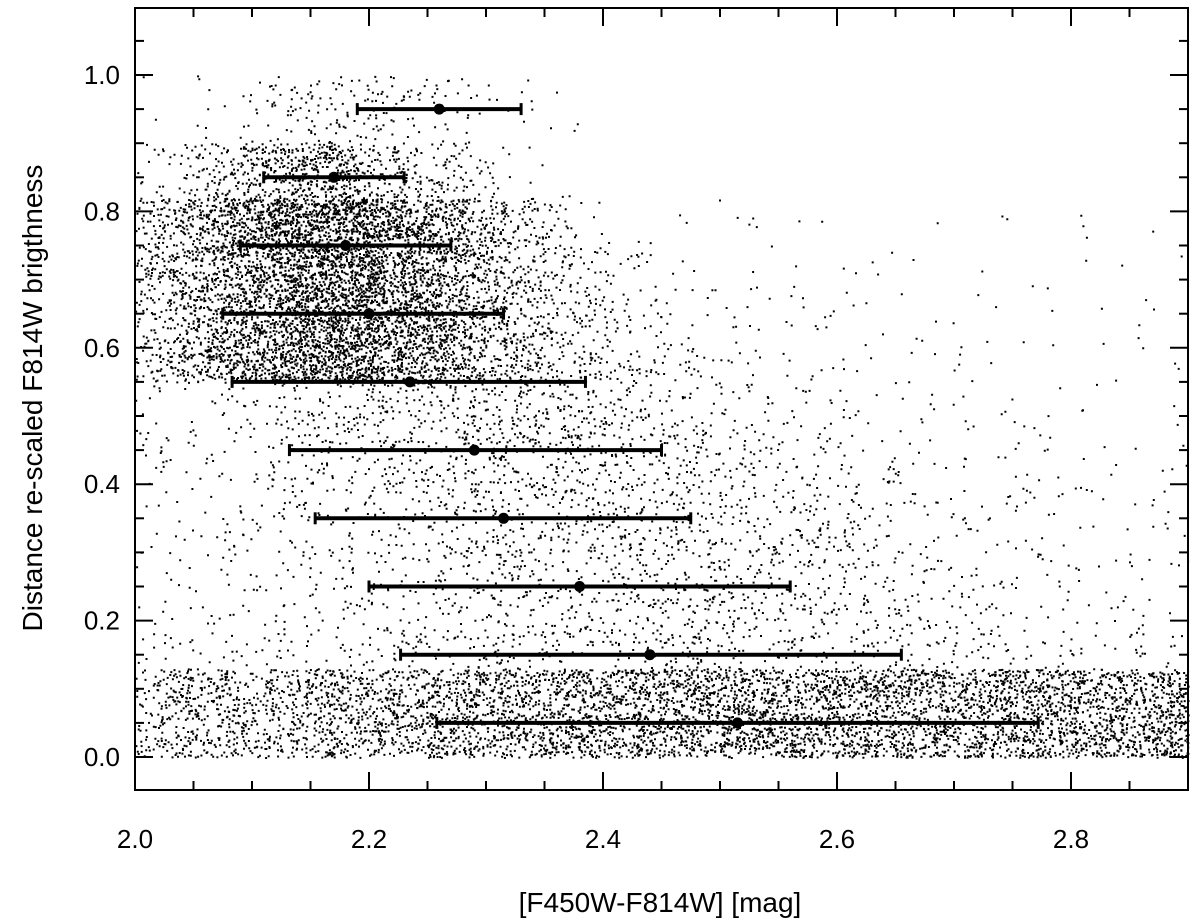  What do you see at coordinates (369, 839) in the screenshot?
I see `x-tick-label: 2.2` at bounding box center [369, 839].